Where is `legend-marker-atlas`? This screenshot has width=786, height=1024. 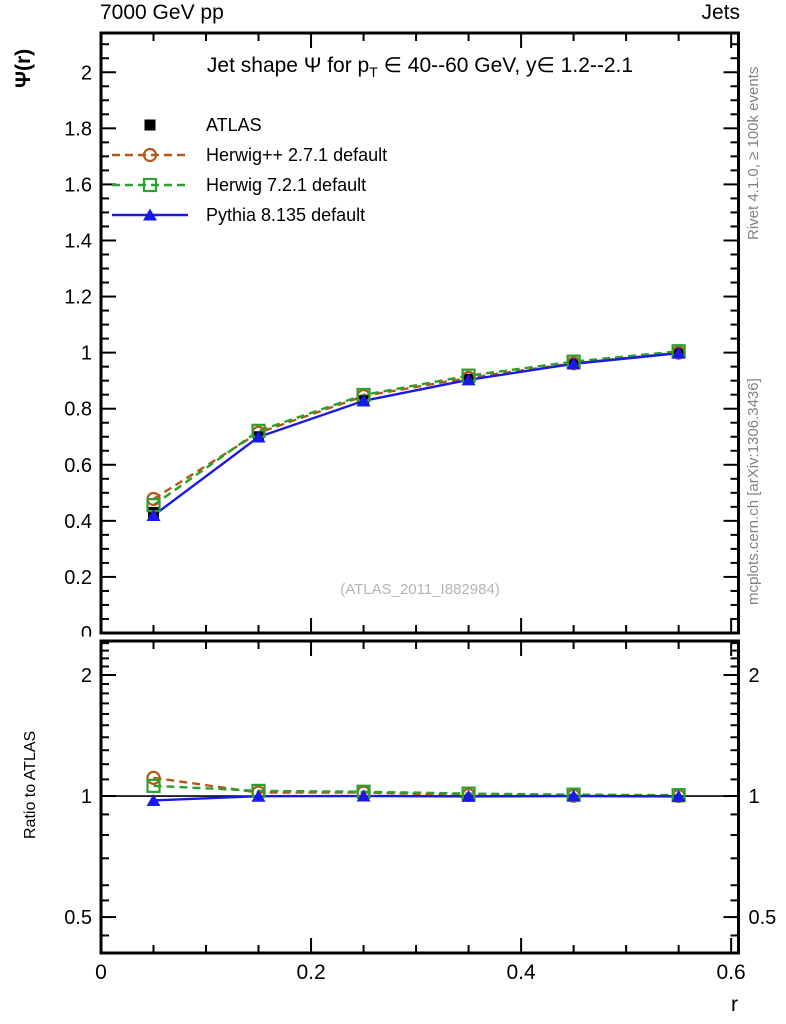 legend-marker-atlas is located at coordinates (150, 125).